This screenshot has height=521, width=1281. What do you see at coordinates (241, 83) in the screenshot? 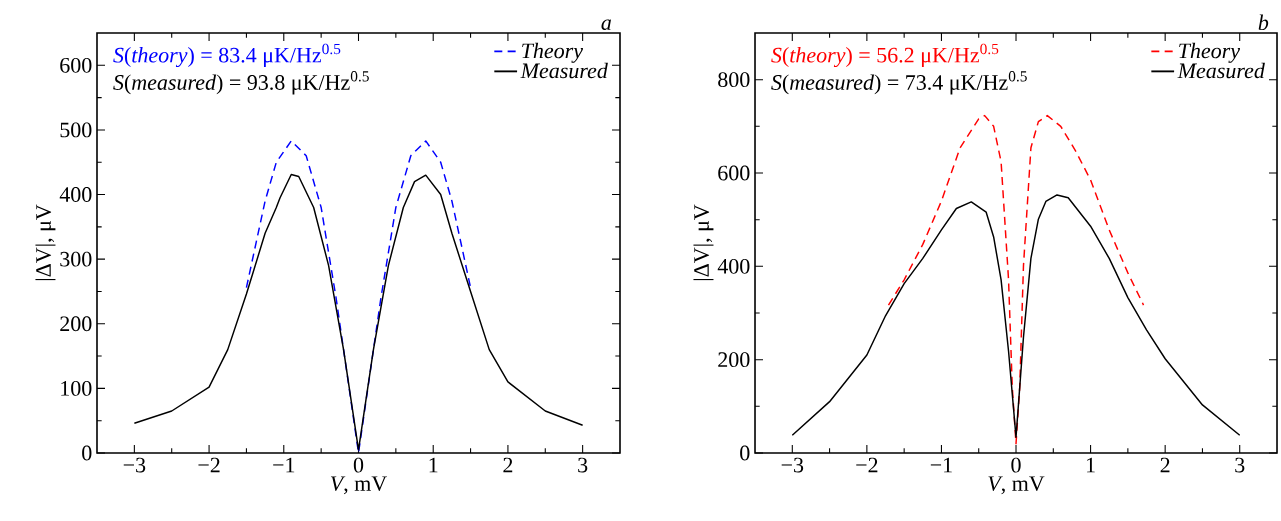
I see `annotation: S(measured) = 93.8 μK/Hz$^{0.5}$` at bounding box center [241, 83].